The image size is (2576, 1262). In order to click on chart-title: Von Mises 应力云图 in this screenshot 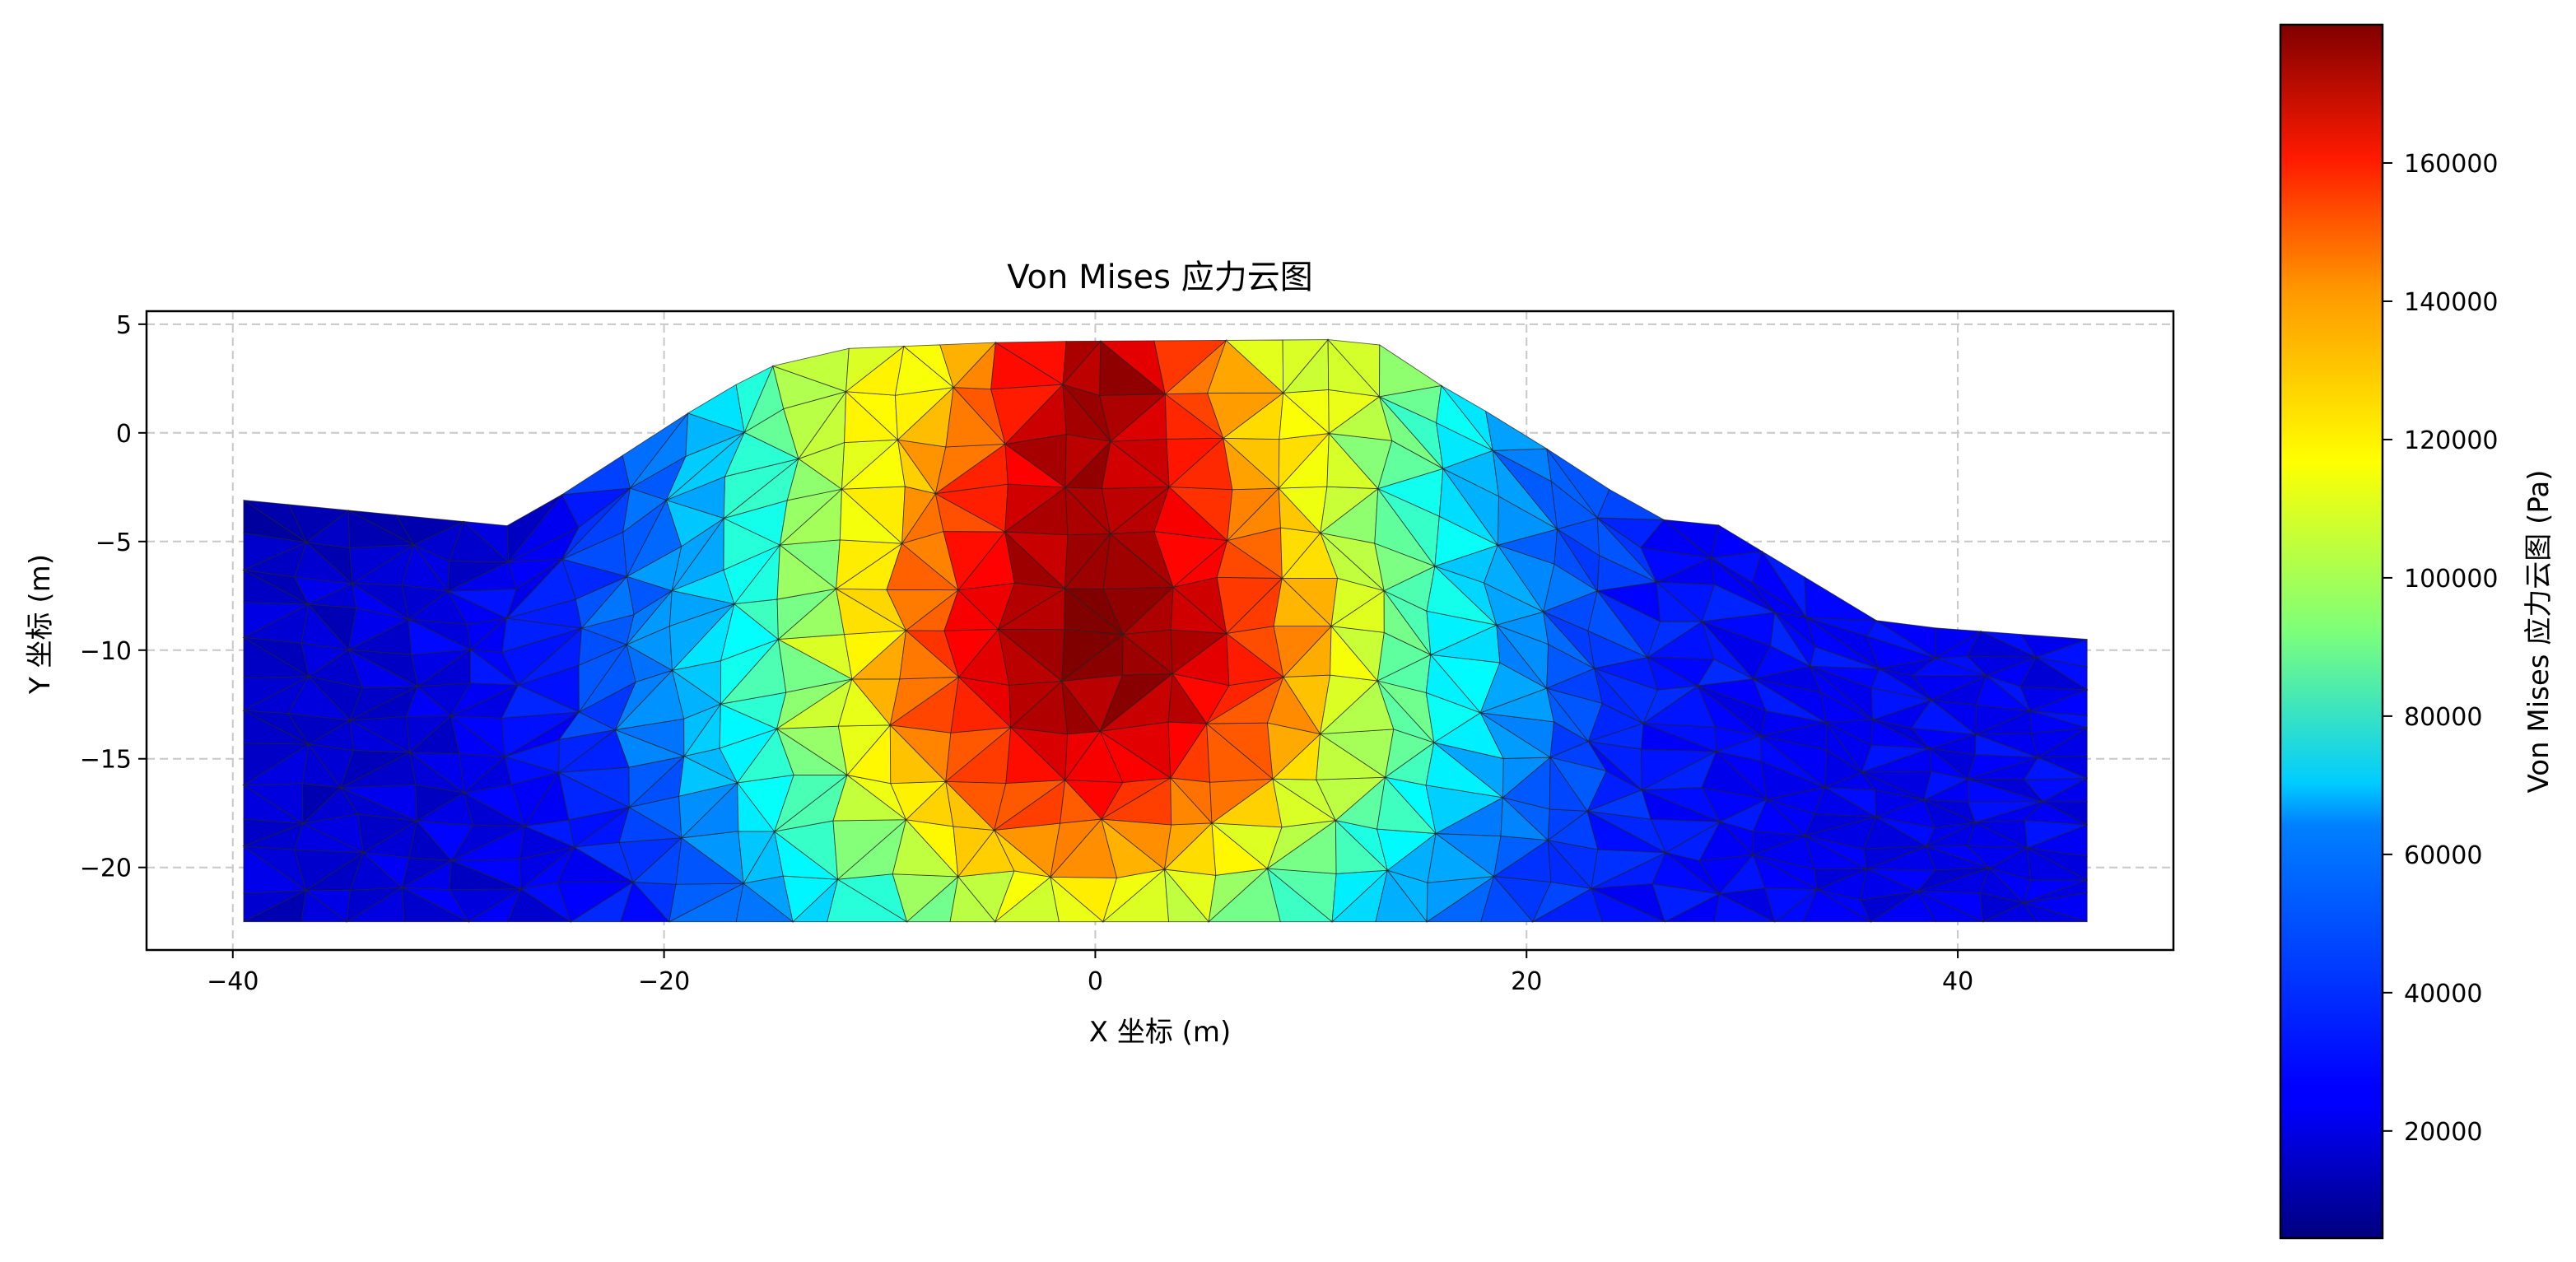, I will do `click(1159, 277)`.